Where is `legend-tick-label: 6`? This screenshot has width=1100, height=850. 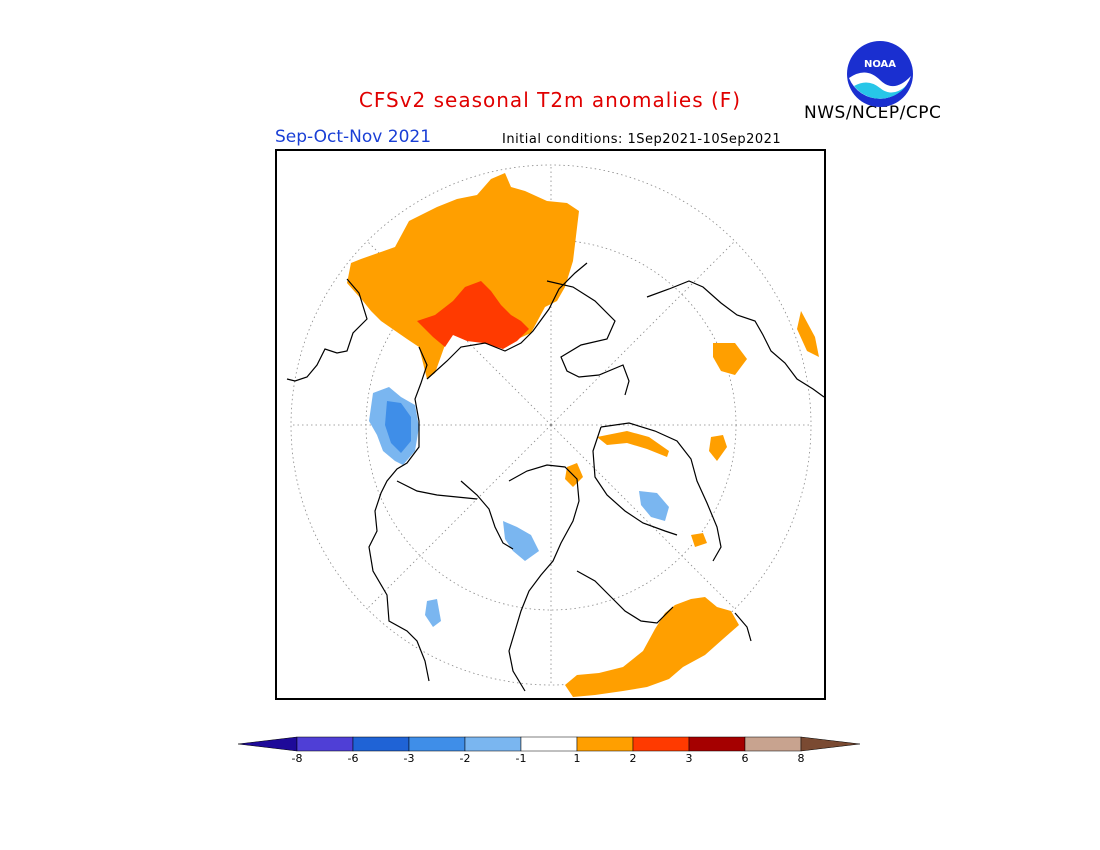
legend-tick-label: 6 is located at coordinates (745, 758).